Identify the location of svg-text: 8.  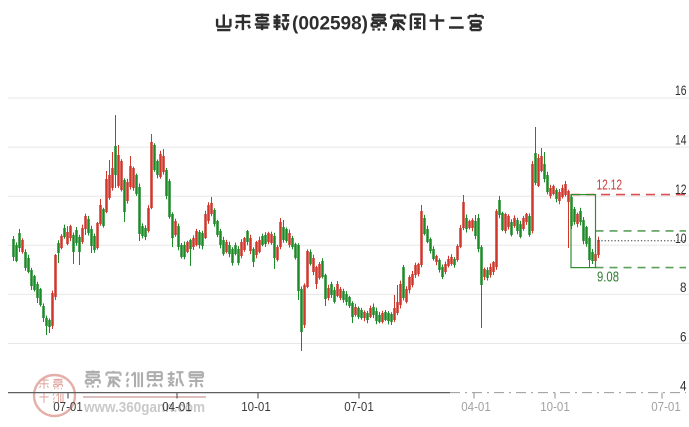
(683, 287).